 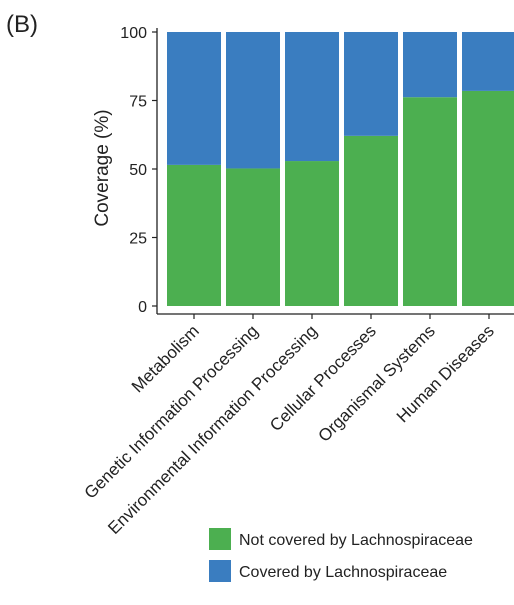 What do you see at coordinates (133, 33) in the screenshot?
I see `y-tick-label: 100` at bounding box center [133, 33].